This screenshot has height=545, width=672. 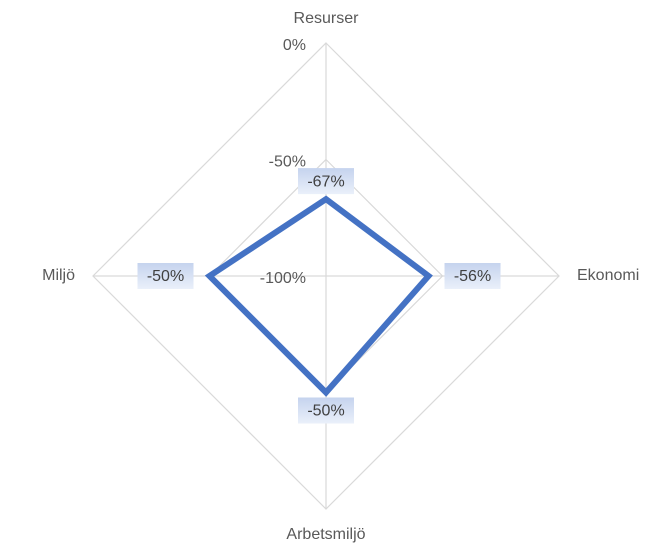 What do you see at coordinates (58, 275) in the screenshot?
I see `category-label: Miljö` at bounding box center [58, 275].